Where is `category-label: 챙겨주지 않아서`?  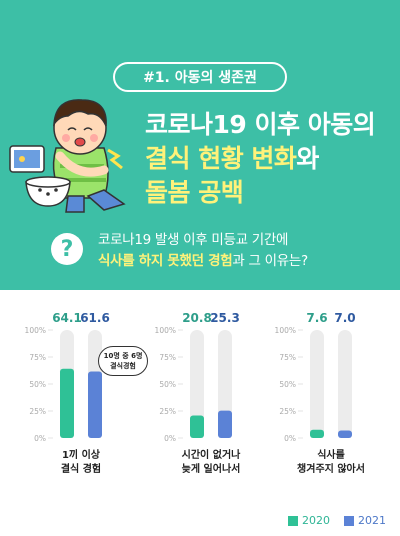 category-label: 챙겨주지 않아서 is located at coordinates (331, 468).